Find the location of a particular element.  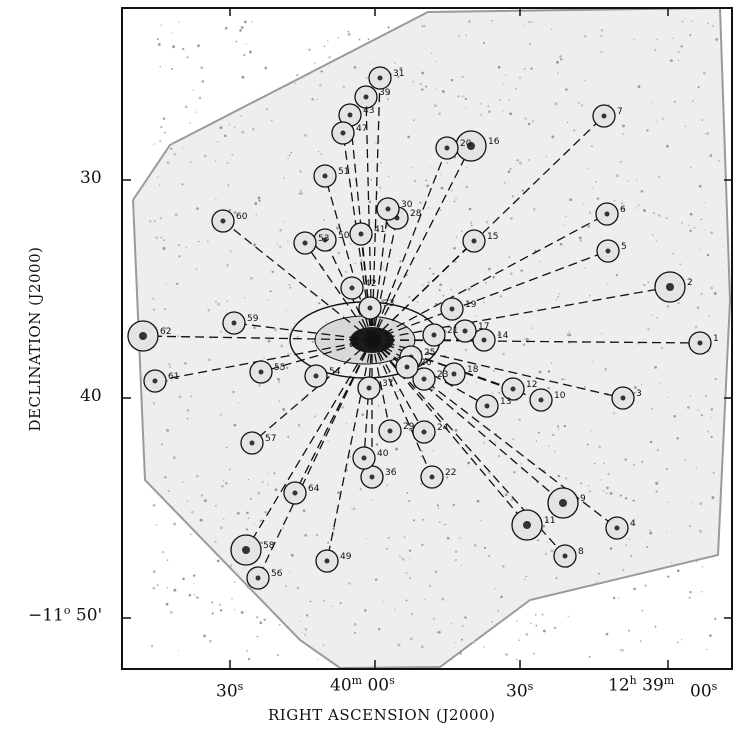

source-label-37: 37 is located at coordinates (387, 384).